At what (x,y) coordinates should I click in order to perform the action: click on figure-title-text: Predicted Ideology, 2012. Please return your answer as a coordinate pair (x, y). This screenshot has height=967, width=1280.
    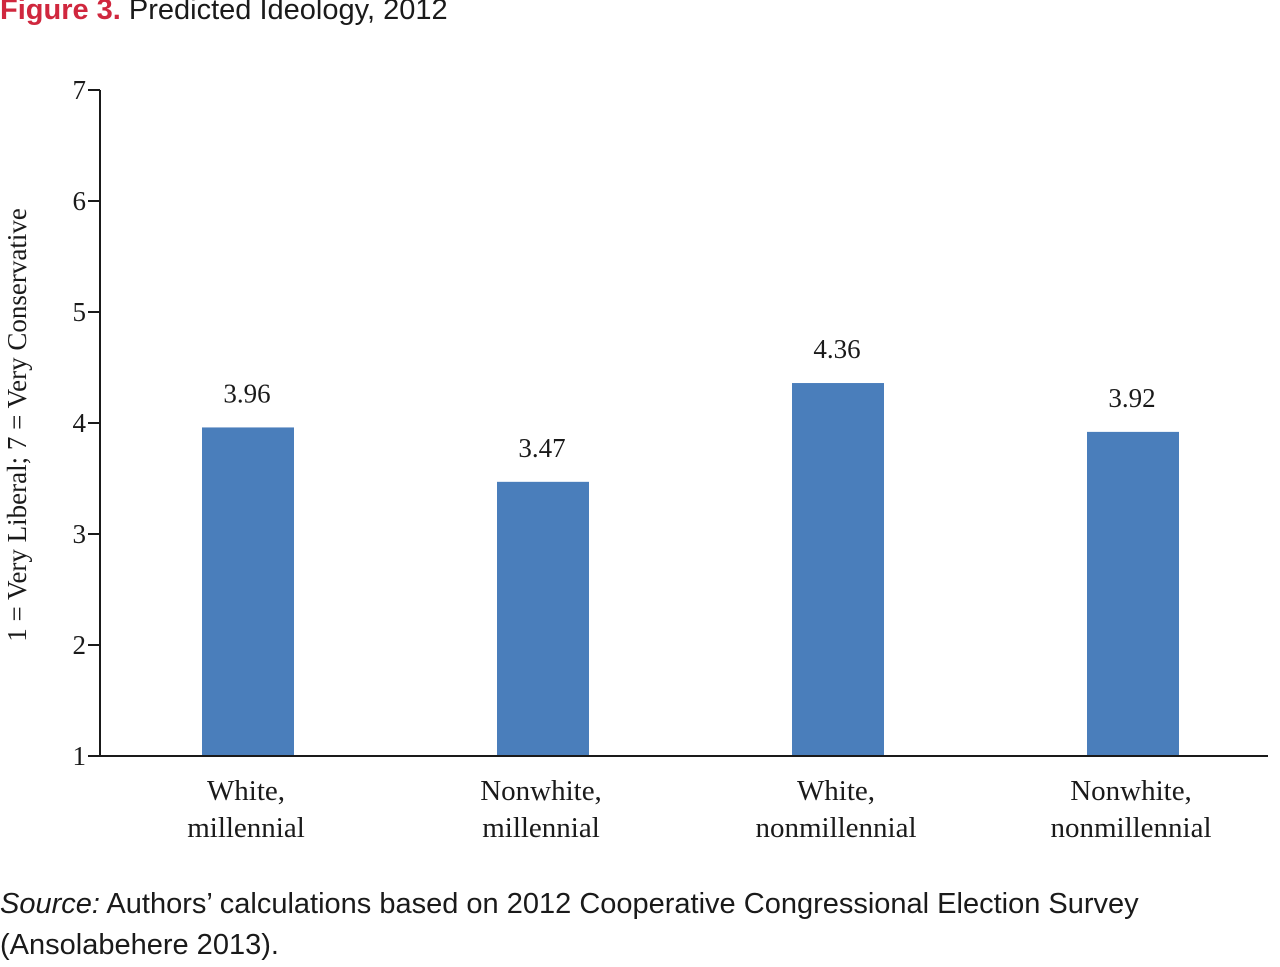
    Looking at the image, I should click on (288, 13).